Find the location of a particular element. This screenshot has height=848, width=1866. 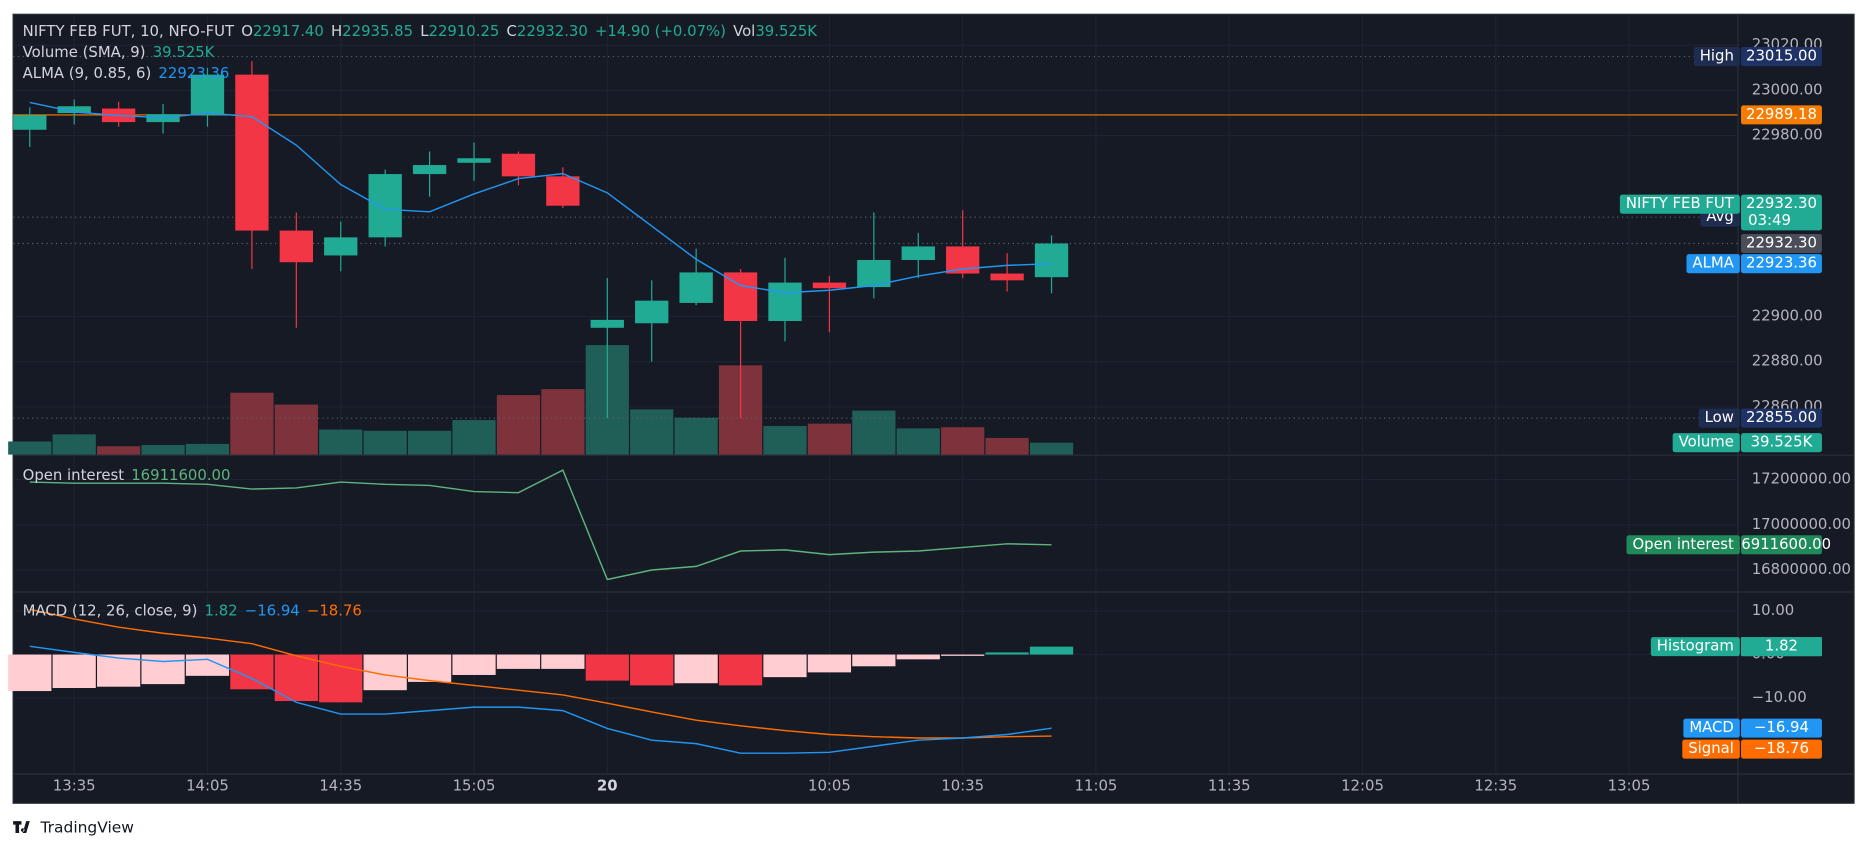

x-tick-label: 12:05 is located at coordinates (1362, 786).